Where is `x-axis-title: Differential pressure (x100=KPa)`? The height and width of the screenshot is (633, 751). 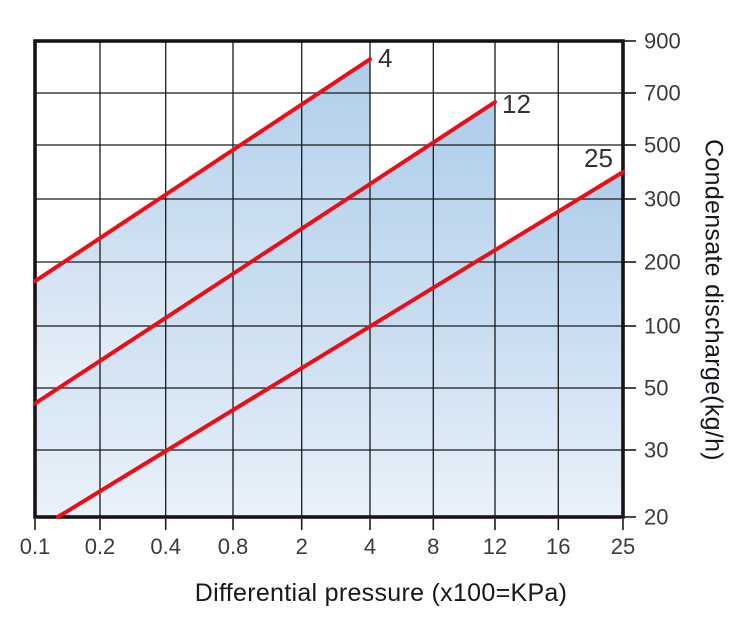 x-axis-title: Differential pressure (x100=KPa) is located at coordinates (381, 593).